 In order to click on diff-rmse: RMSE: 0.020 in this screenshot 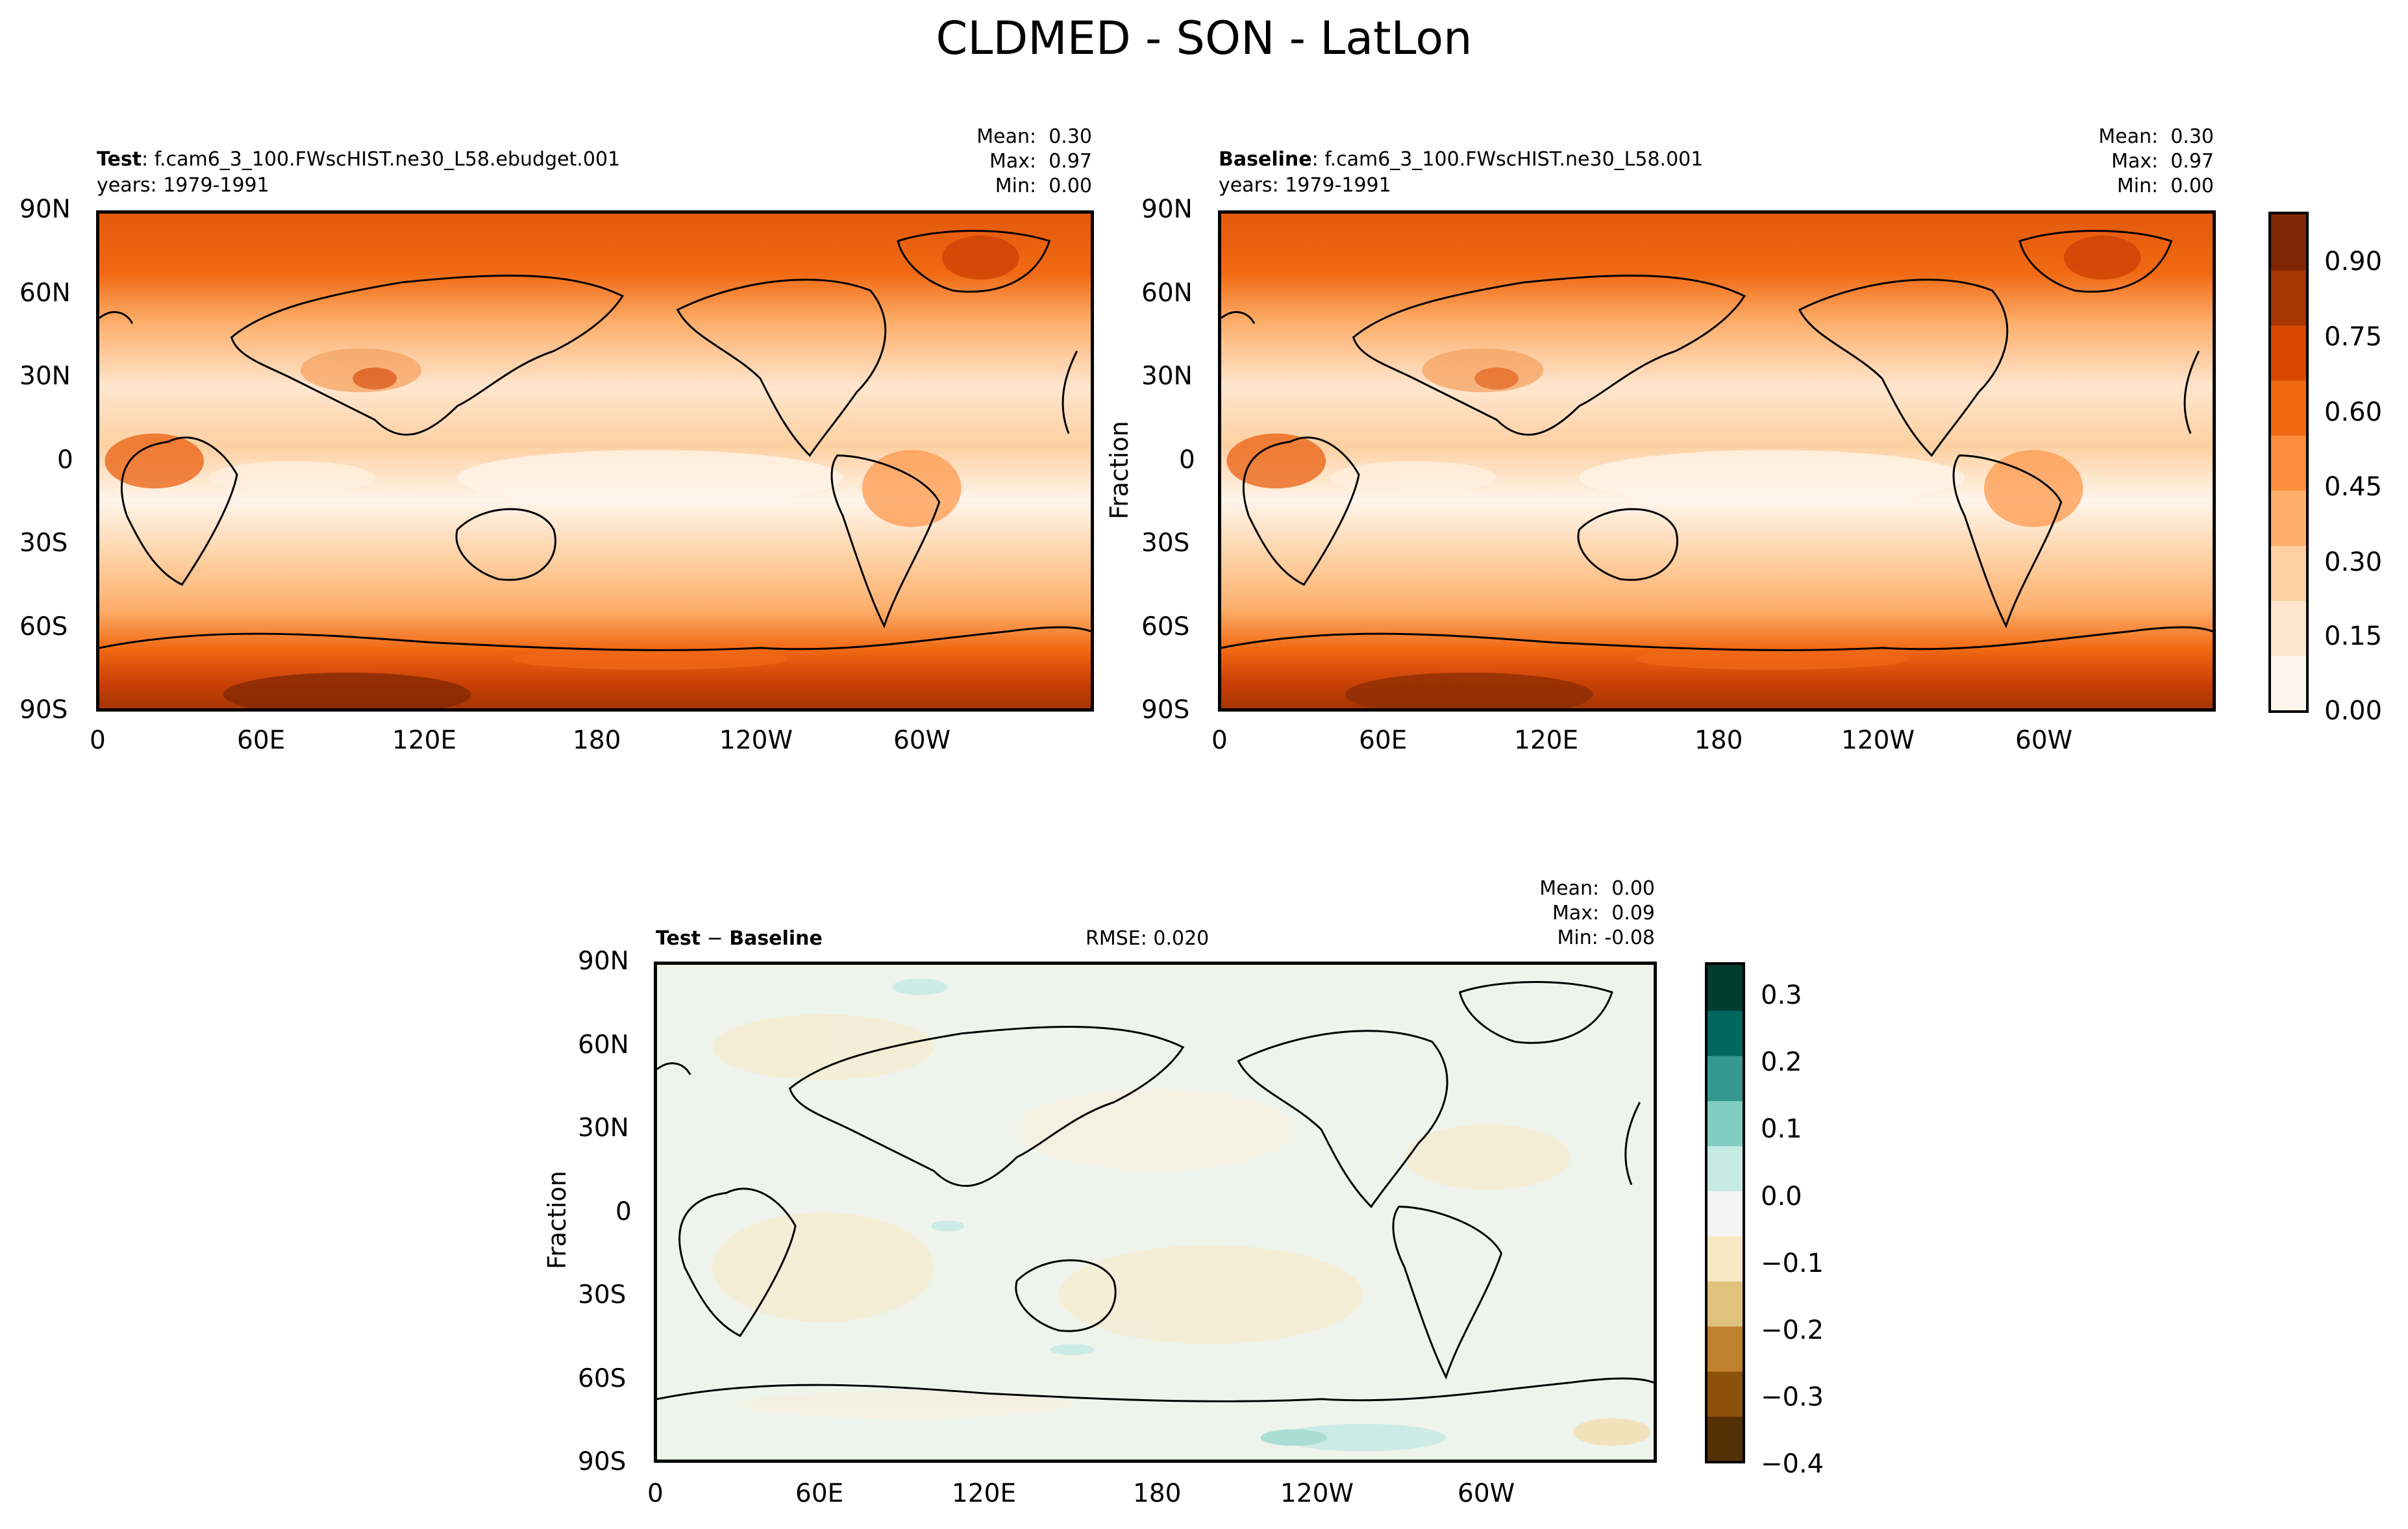, I will do `click(1148, 938)`.